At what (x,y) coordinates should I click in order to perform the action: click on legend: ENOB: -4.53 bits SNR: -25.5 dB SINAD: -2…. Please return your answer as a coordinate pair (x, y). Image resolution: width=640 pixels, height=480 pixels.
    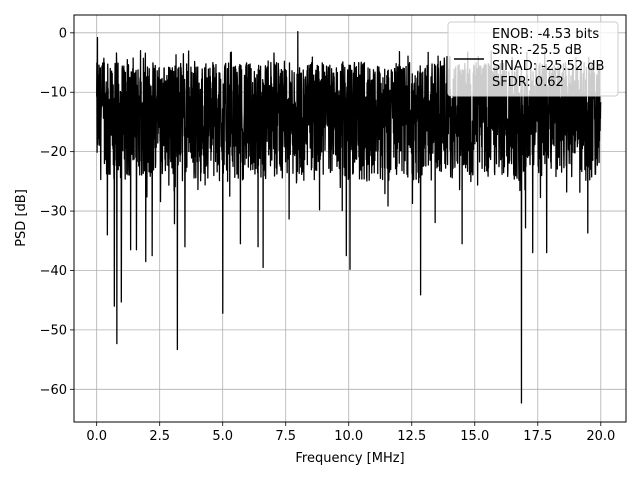
    Looking at the image, I should click on (533, 59).